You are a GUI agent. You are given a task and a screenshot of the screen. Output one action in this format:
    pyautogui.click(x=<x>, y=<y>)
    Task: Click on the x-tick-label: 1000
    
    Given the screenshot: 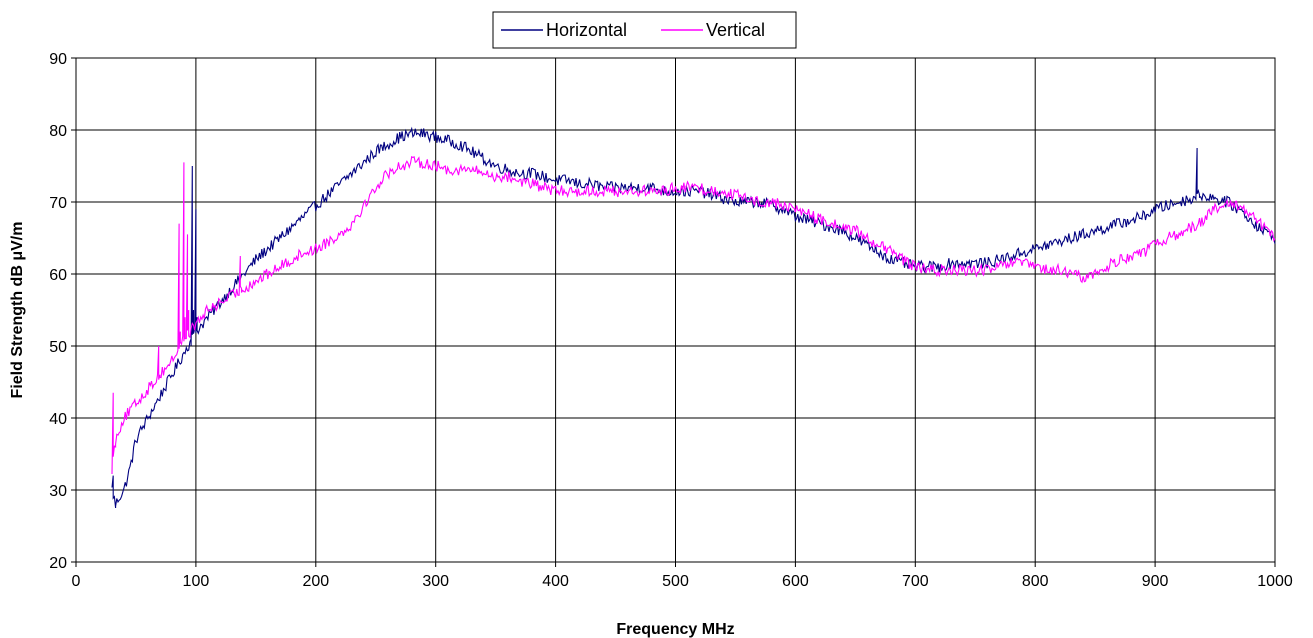 What is the action you would take?
    pyautogui.click(x=1275, y=581)
    